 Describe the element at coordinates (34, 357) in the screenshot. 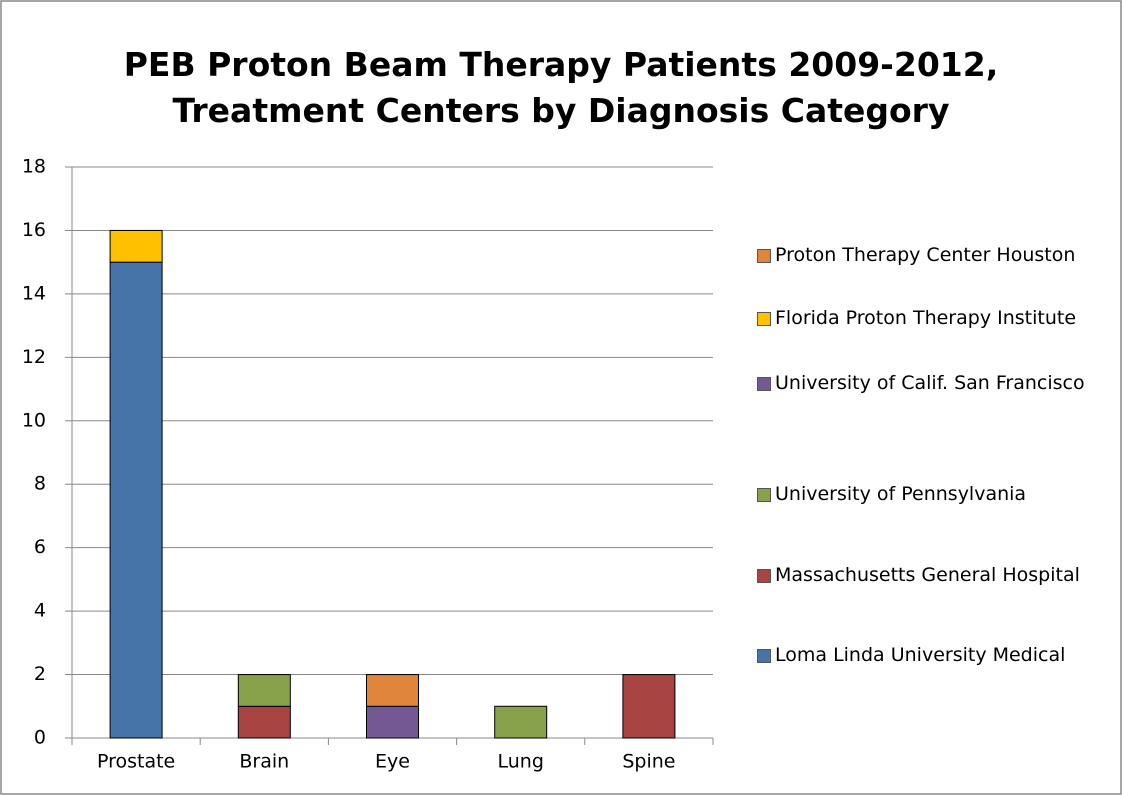

I see `y-tick-label: 12` at that location.